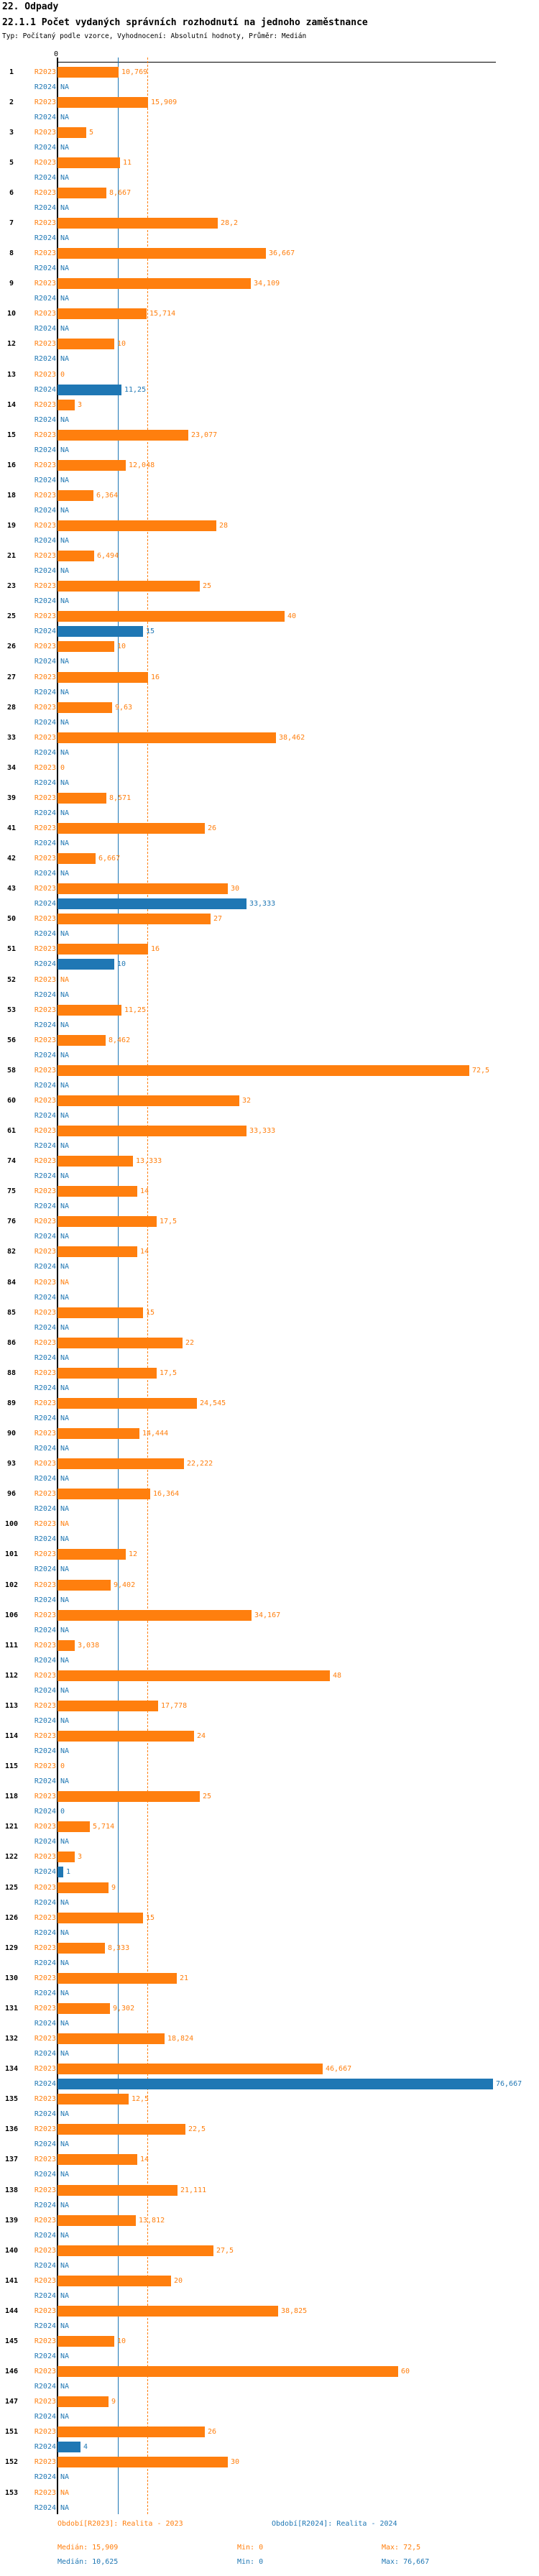 This screenshot has height=2576, width=539. Describe the element at coordinates (269, 1826) in the screenshot. I see `bar-line-r2023: R2023 5,714` at that location.